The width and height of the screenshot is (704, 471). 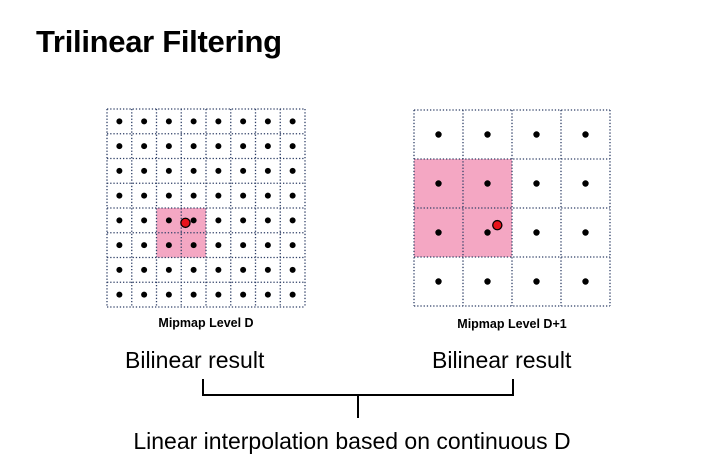 I want to click on mipmap-level-d-caption: Mipmap Level D, so click(x=206, y=323).